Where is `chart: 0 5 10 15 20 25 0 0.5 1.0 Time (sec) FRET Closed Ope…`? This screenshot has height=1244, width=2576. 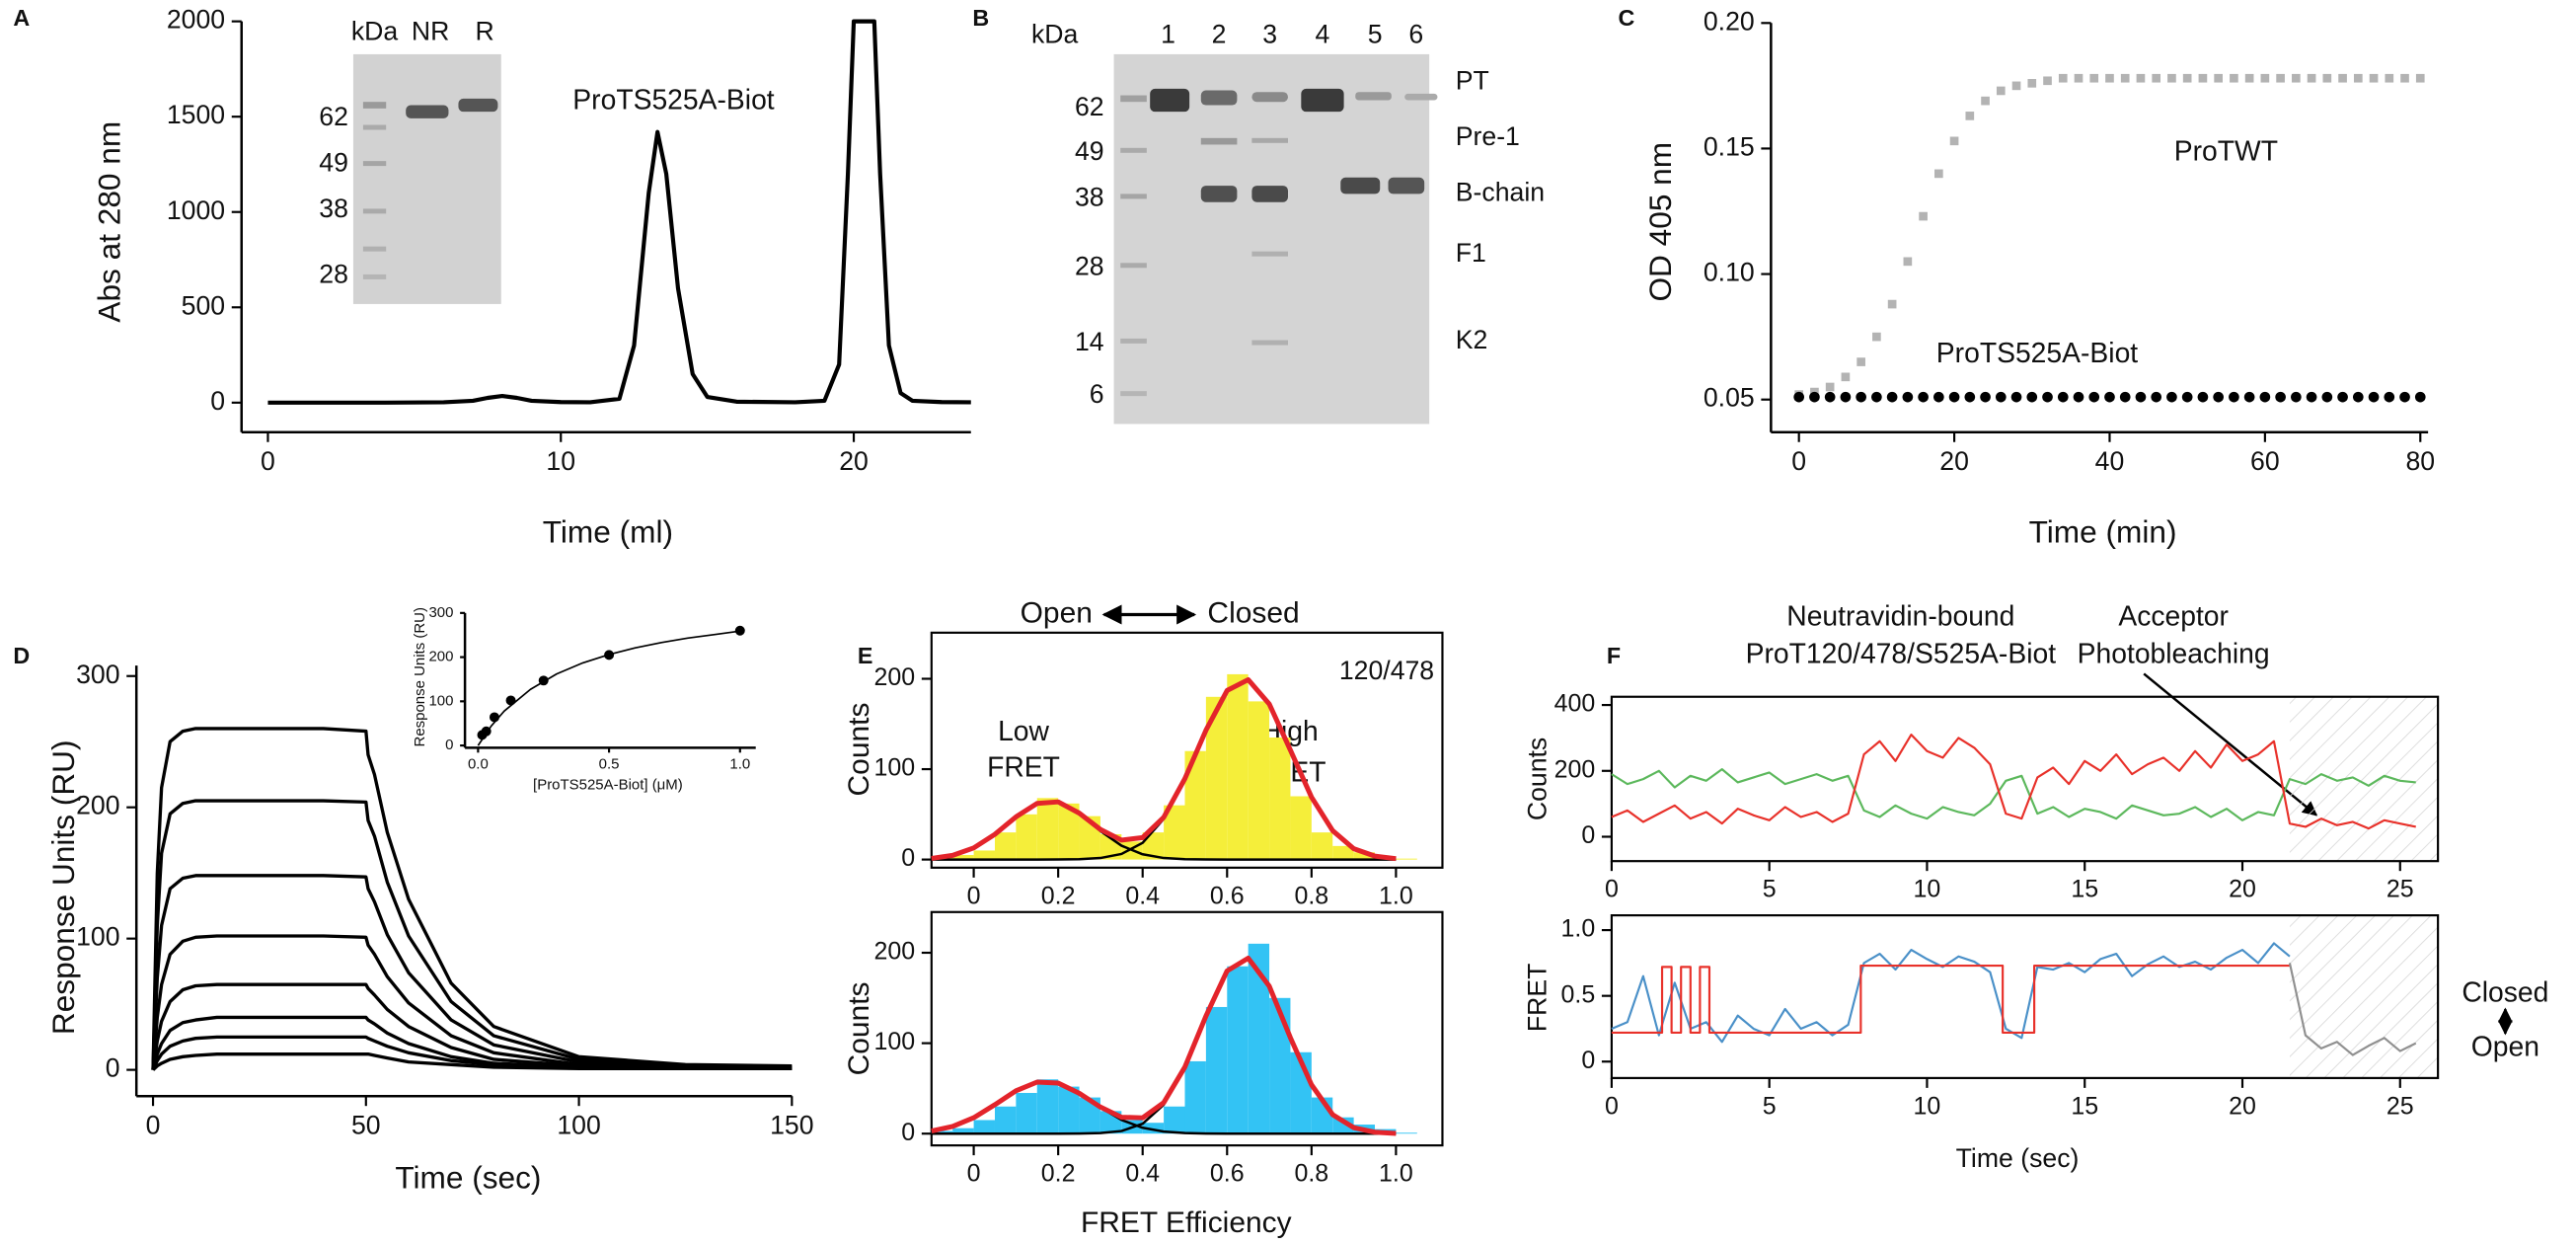
chart: 0 5 10 15 20 25 0 0.5 1.0 Time (sec) FRET Closed Ope… is located at coordinates (2036, 1043).